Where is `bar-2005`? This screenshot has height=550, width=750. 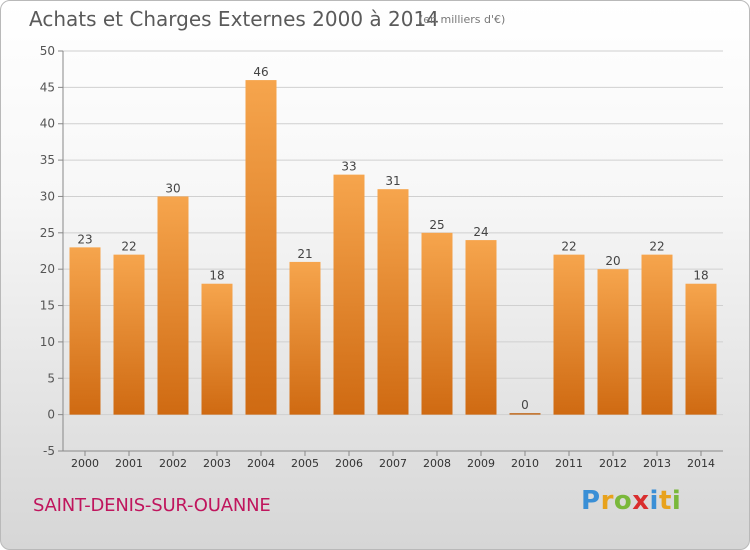 bar-2005 is located at coordinates (305, 338).